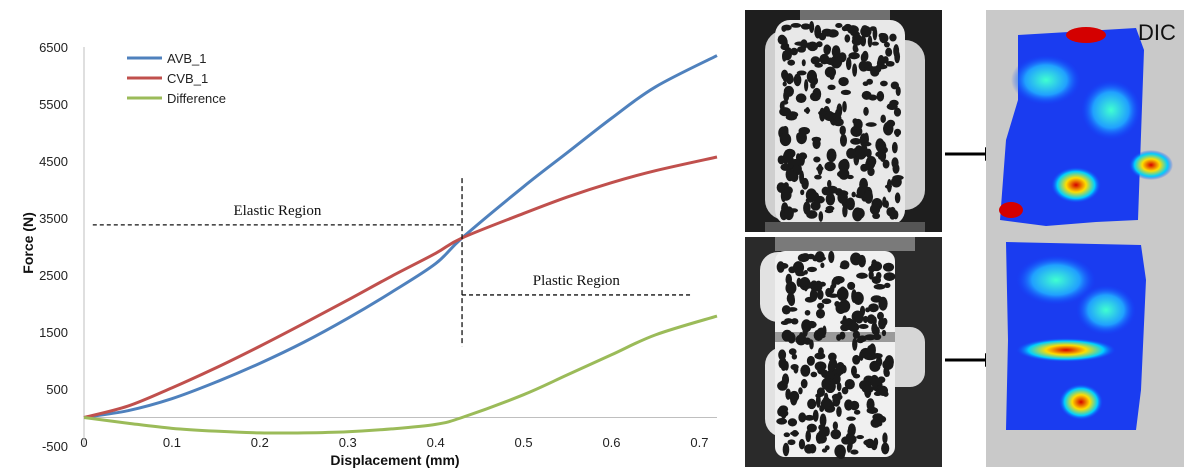 This screenshot has height=470, width=1184. What do you see at coordinates (172, 442) in the screenshot?
I see `x-tick-label: 0.1` at bounding box center [172, 442].